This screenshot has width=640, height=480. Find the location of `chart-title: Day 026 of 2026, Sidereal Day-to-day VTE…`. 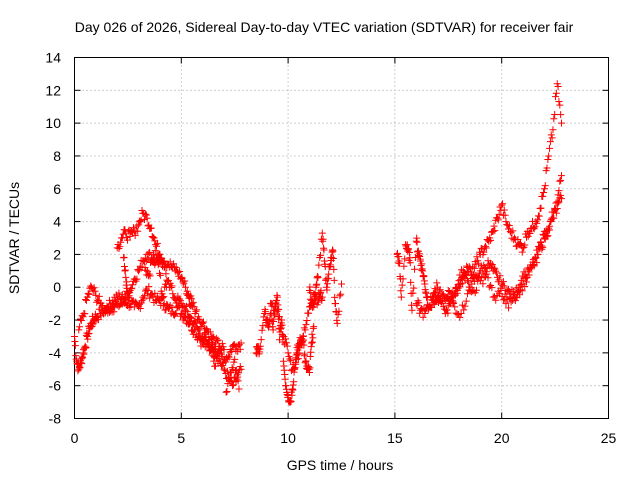

chart-title: Day 026 of 2026, Sidereal Day-to-day VTE… is located at coordinates (324, 27).